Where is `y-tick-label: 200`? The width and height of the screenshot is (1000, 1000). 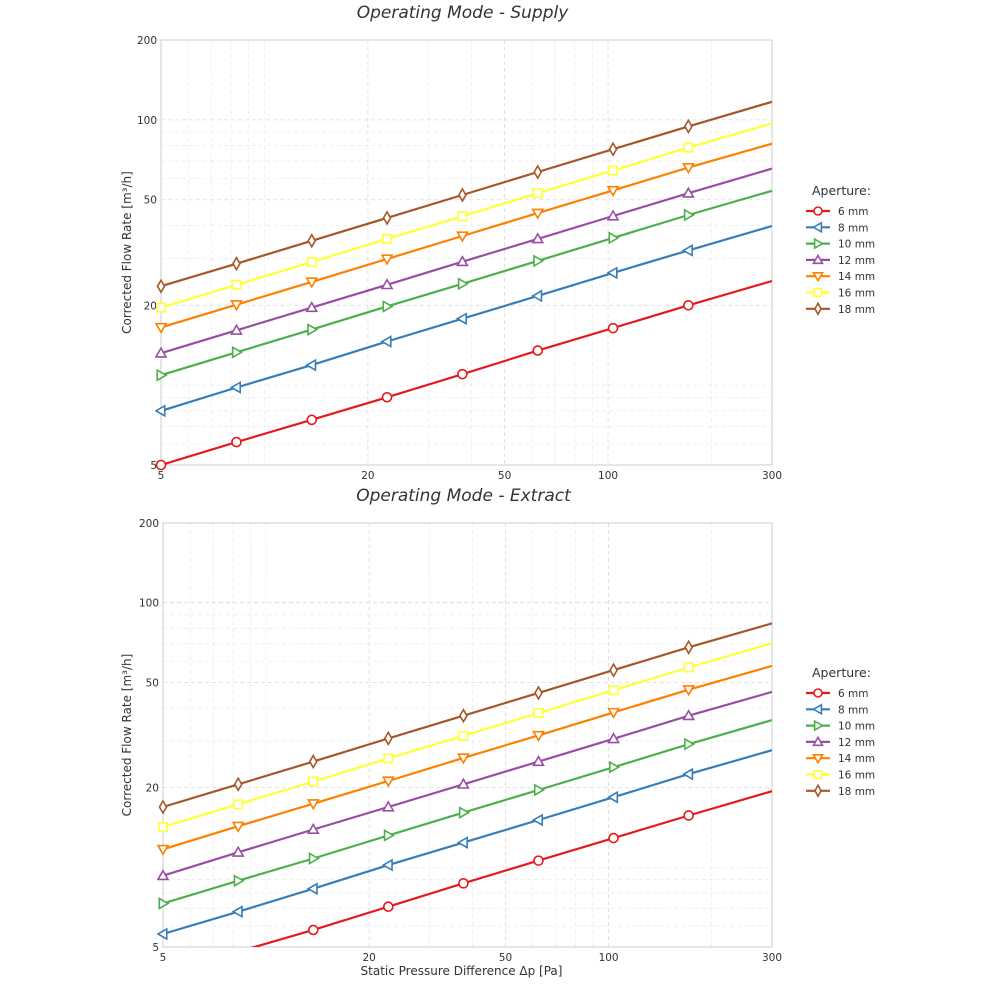 y-tick-label: 200 is located at coordinates (149, 524).